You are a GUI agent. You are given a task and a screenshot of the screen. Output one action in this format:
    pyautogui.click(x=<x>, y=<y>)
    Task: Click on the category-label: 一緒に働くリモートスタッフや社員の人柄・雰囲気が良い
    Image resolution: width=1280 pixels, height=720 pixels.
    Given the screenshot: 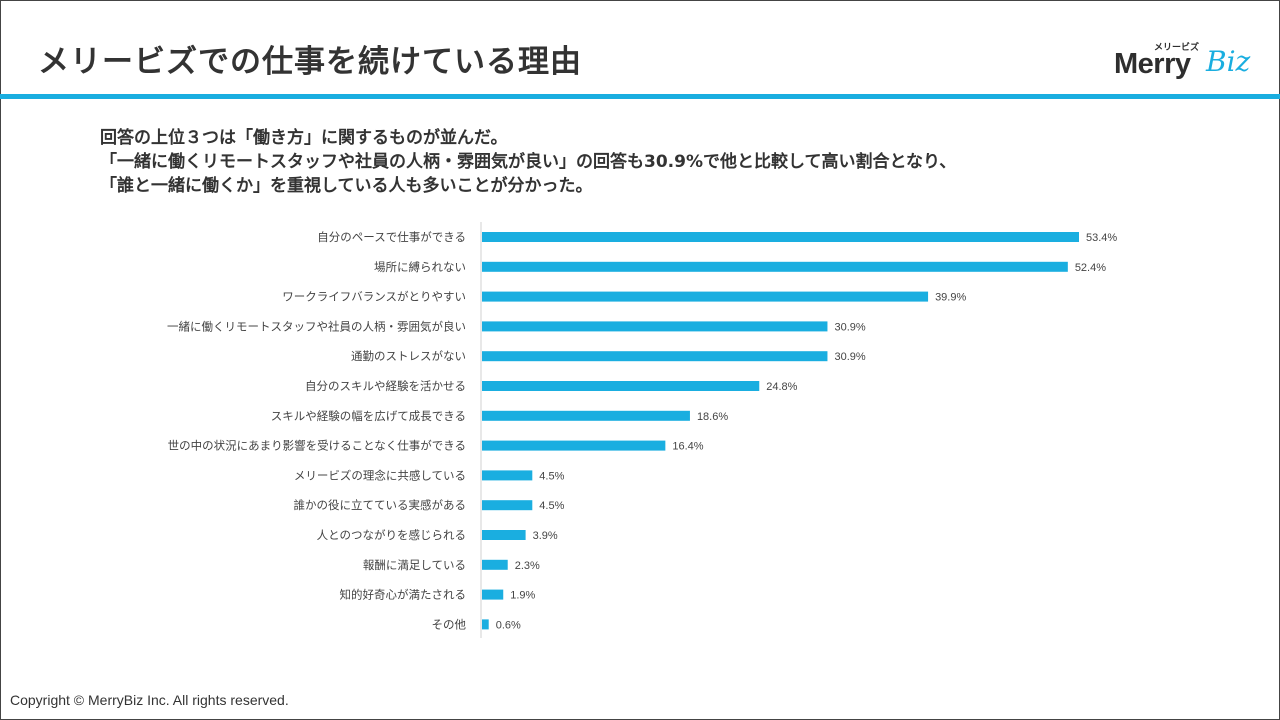 What is the action you would take?
    pyautogui.click(x=316, y=326)
    